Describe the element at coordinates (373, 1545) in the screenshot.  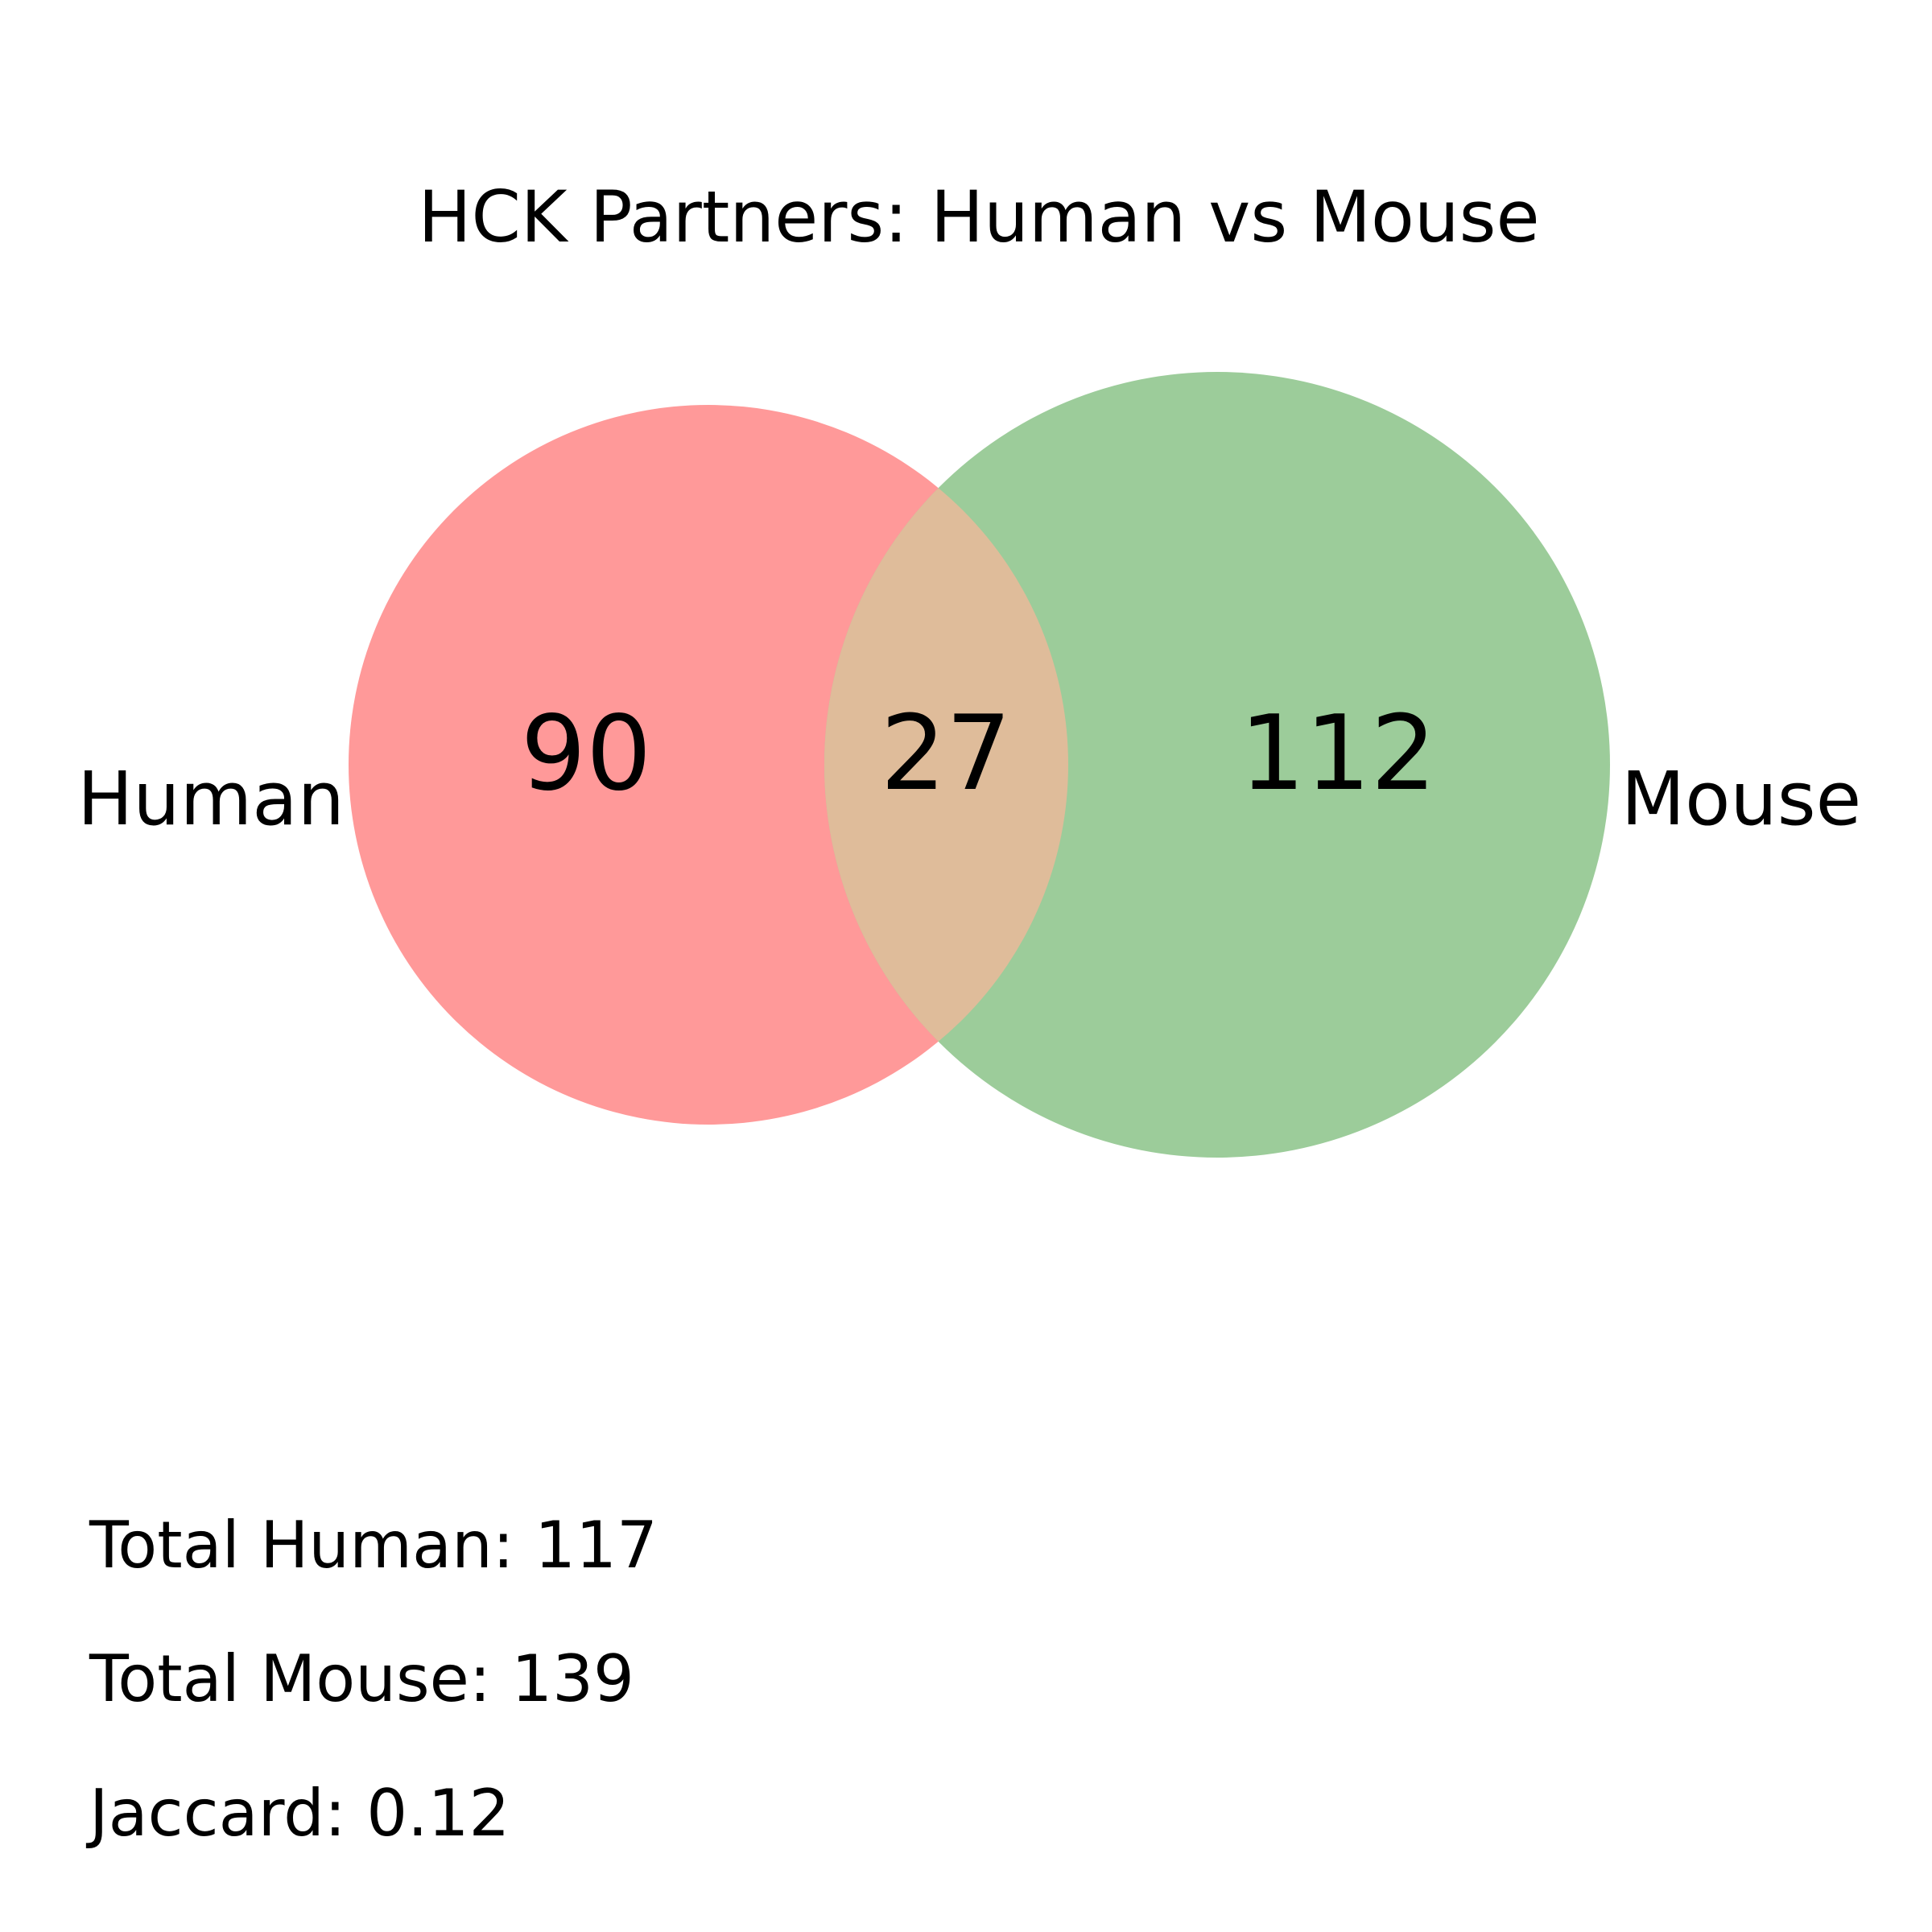
I see `total-human-stat: Total Human: 117` at that location.